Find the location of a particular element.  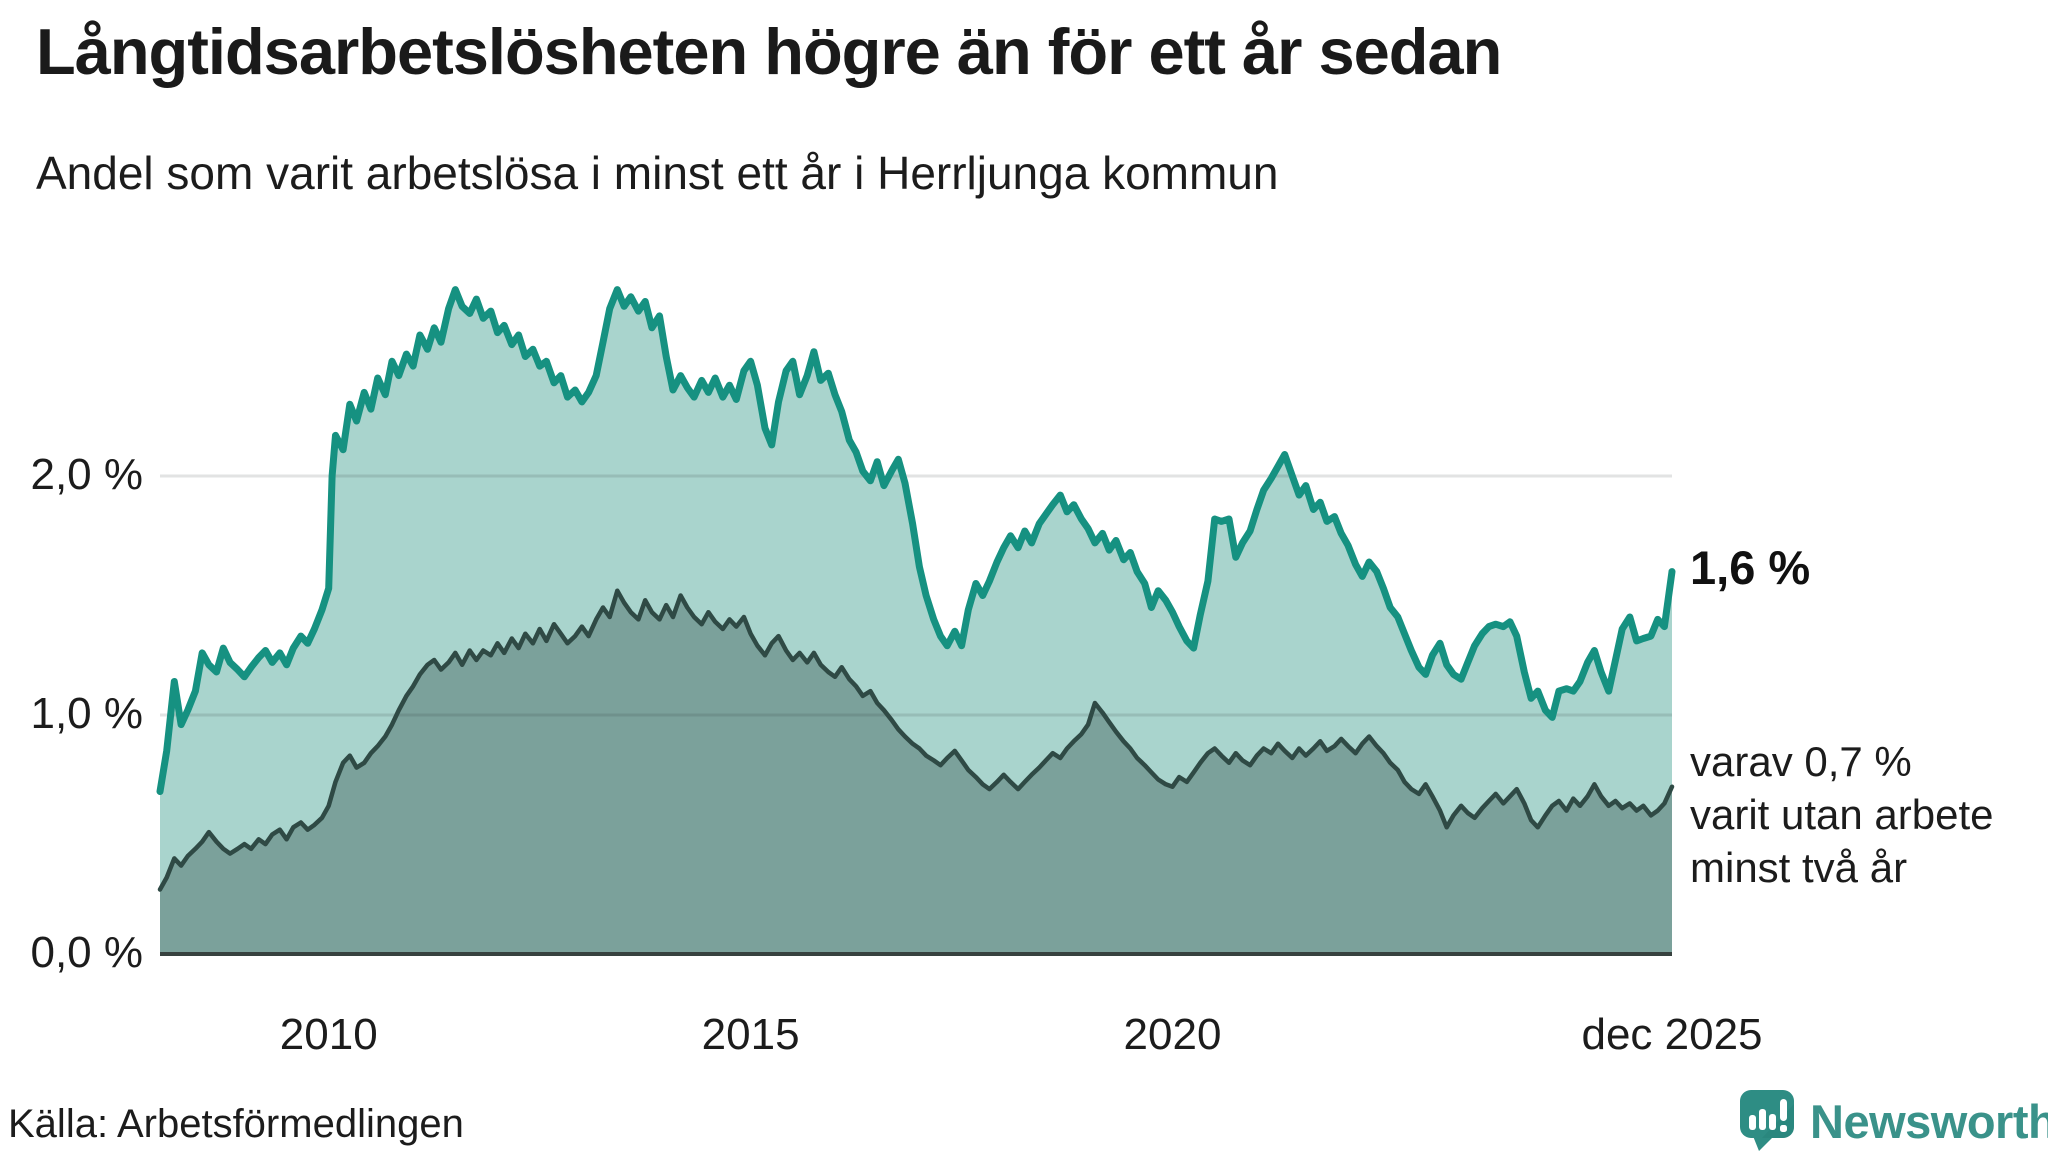

x-axis-tick-label: dec 2025 is located at coordinates (1672, 1034).